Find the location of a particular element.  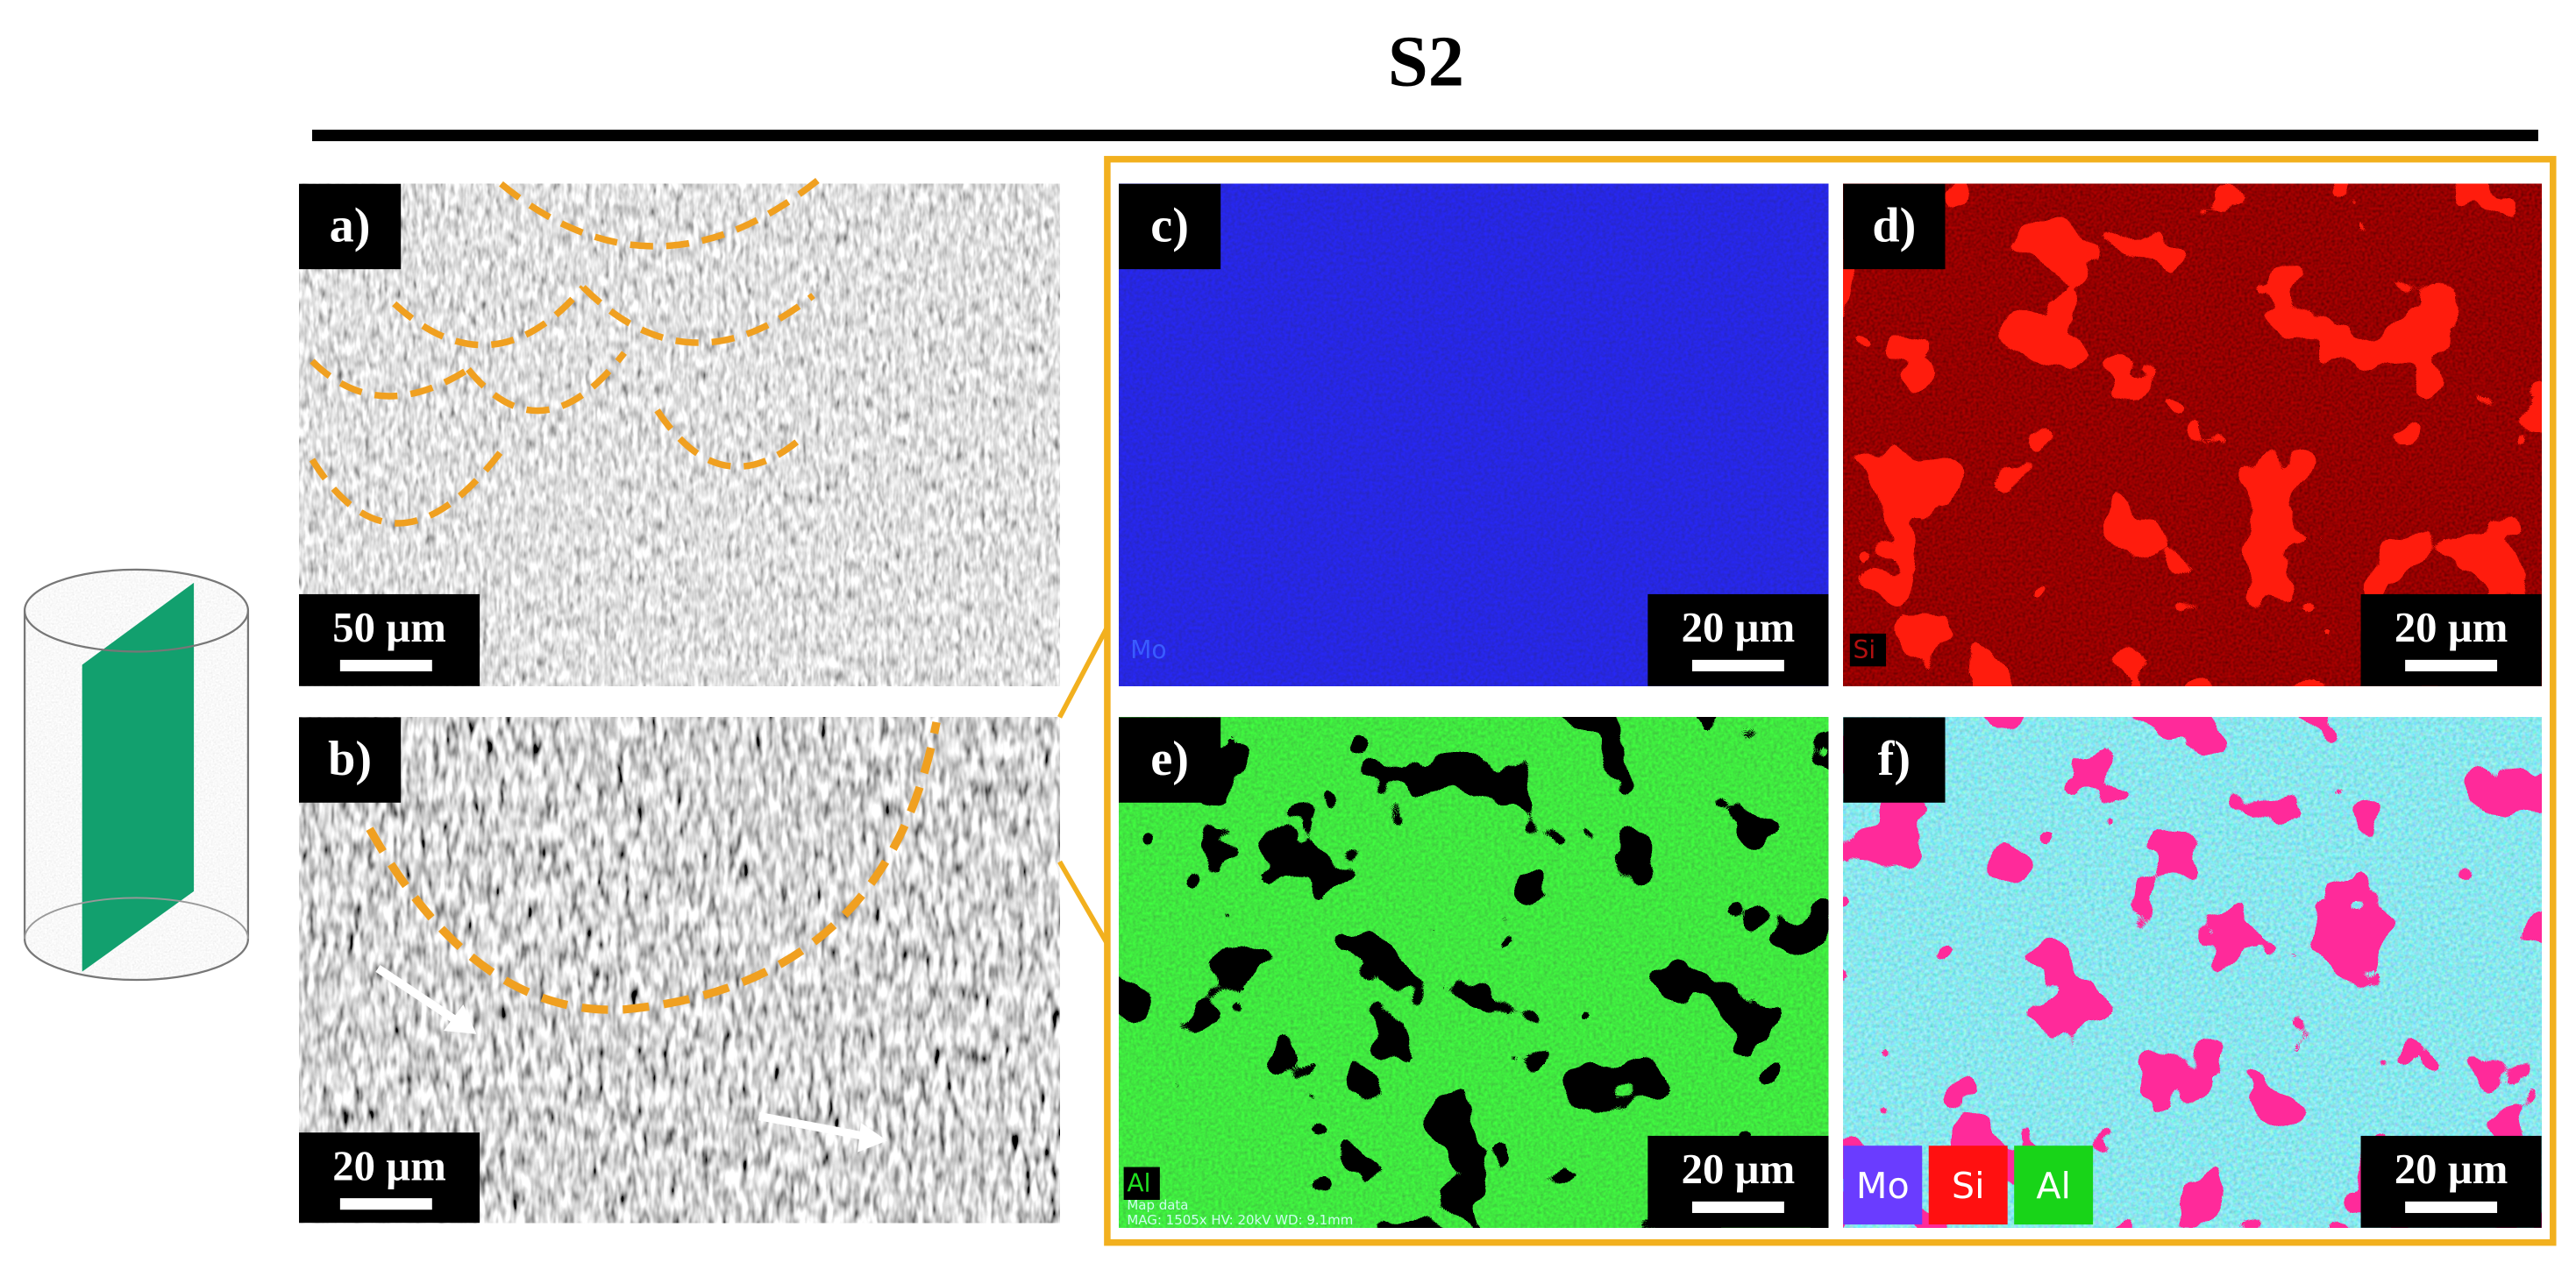

element-label: Al is located at coordinates (1138, 1183).